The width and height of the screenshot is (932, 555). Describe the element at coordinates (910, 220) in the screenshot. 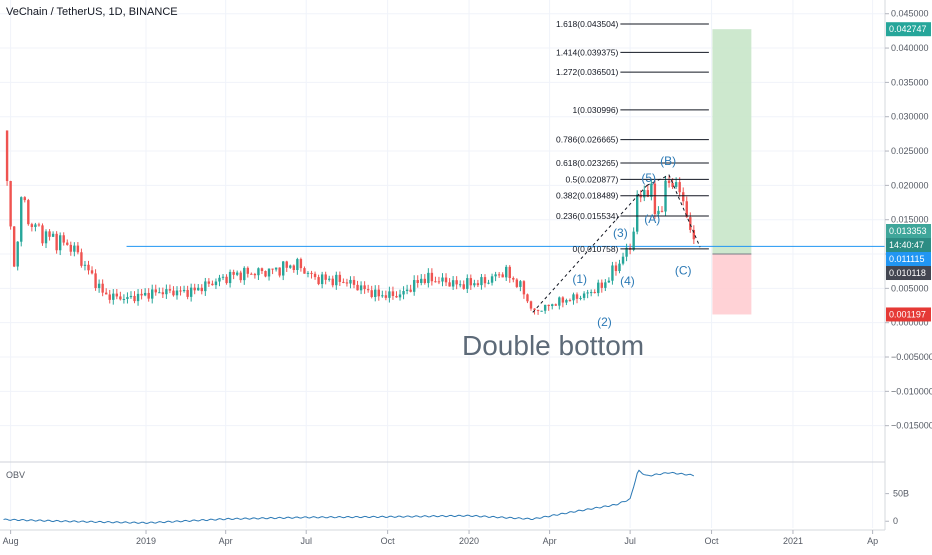

I see `y-tick-label: 0.015000` at that location.